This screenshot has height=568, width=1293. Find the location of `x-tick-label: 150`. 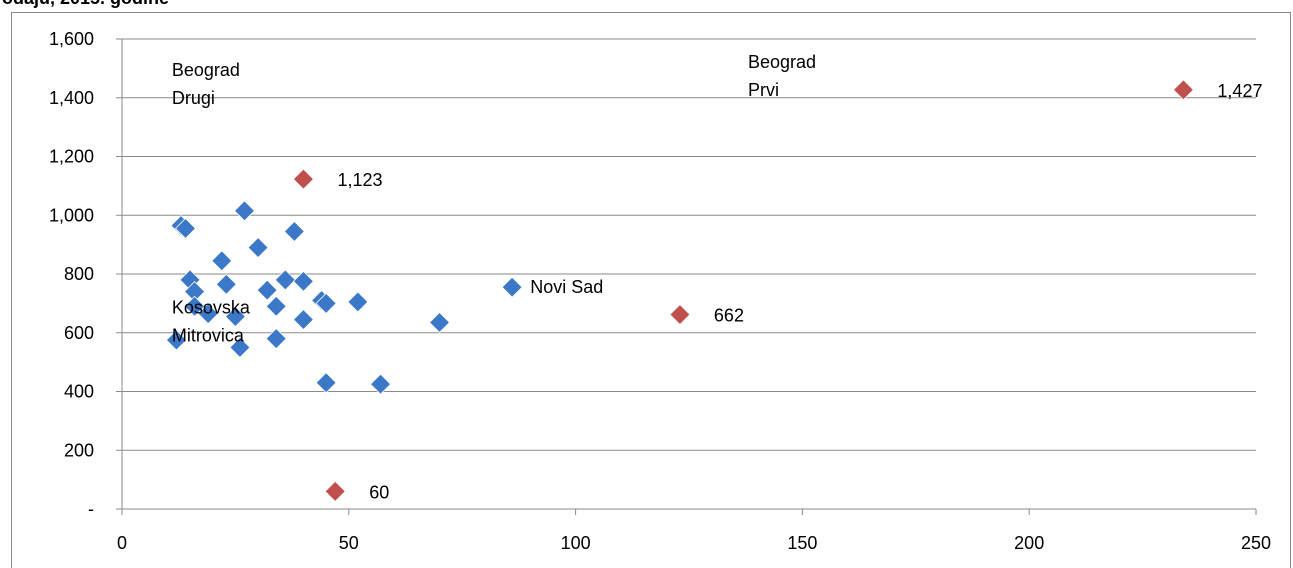

x-tick-label: 150 is located at coordinates (802, 543).